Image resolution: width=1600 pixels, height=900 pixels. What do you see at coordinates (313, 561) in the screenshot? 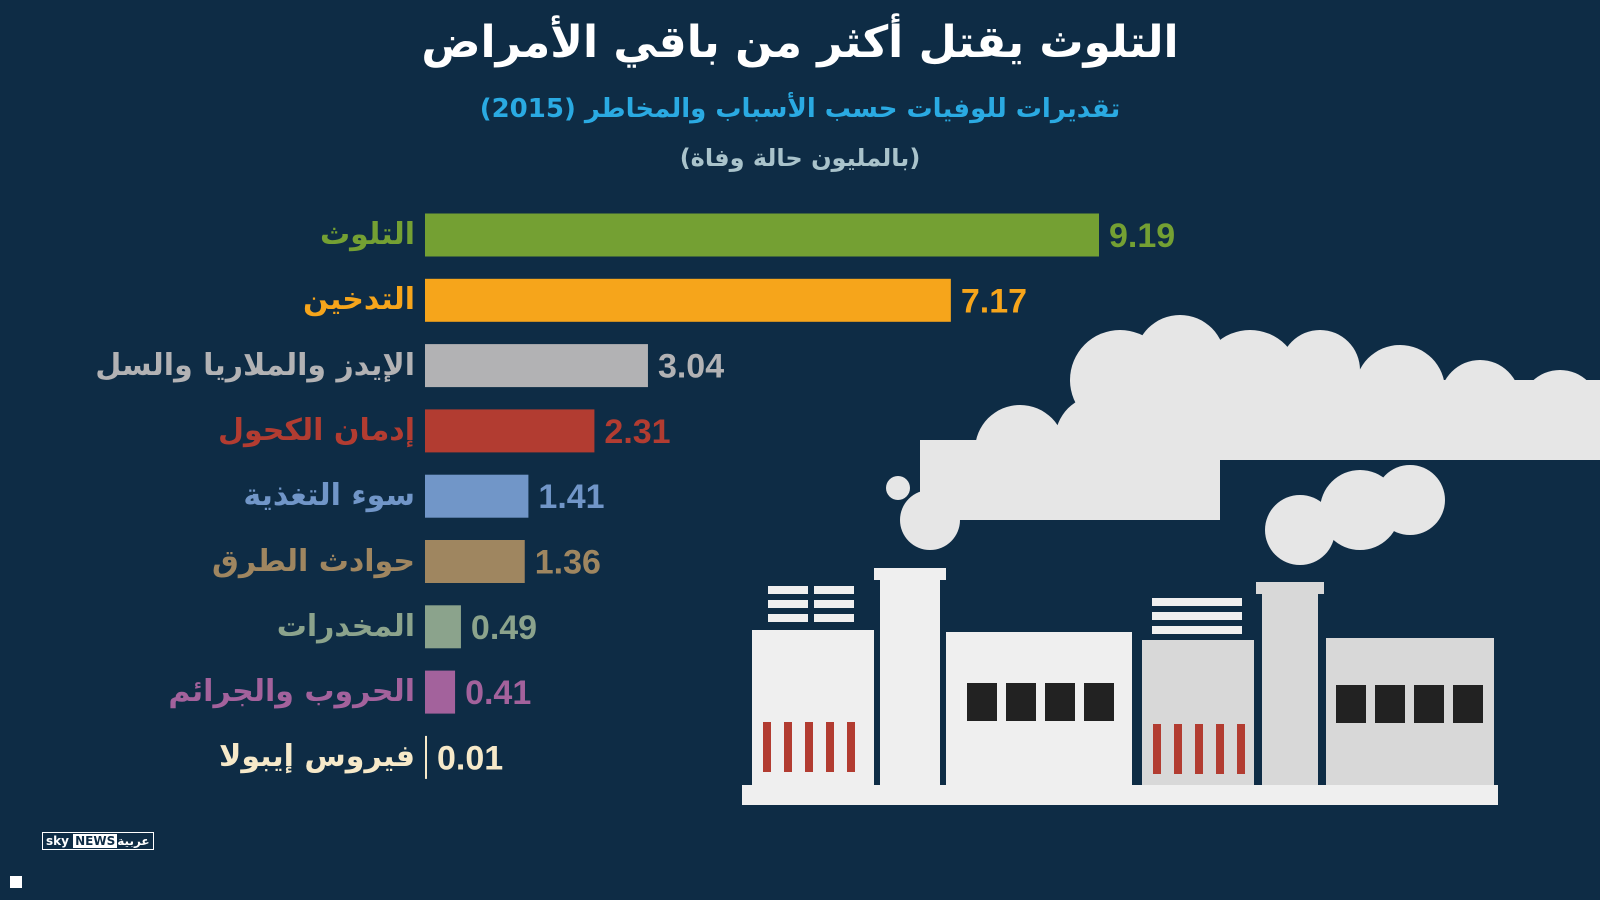
I see `category-label: حوادث الطرق` at bounding box center [313, 561].